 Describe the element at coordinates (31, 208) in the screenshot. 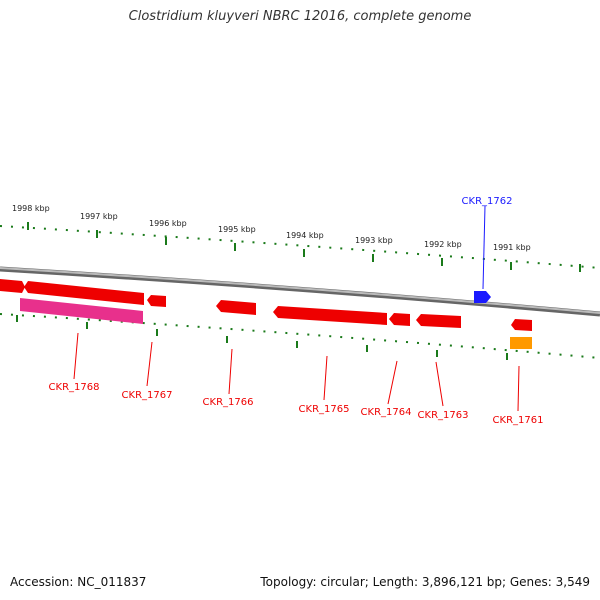

I see `kbp-label: 1998 kbp` at that location.